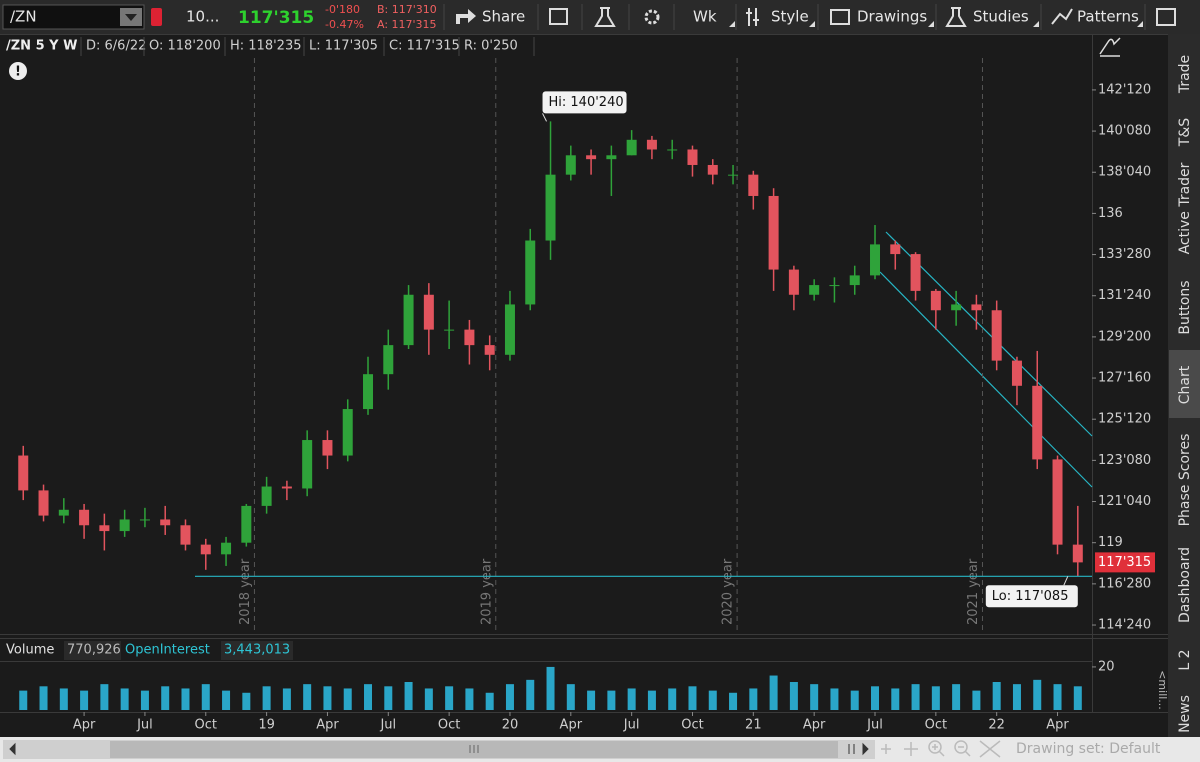  I want to click on patterns-button: Patterns, so click(1108, 17).